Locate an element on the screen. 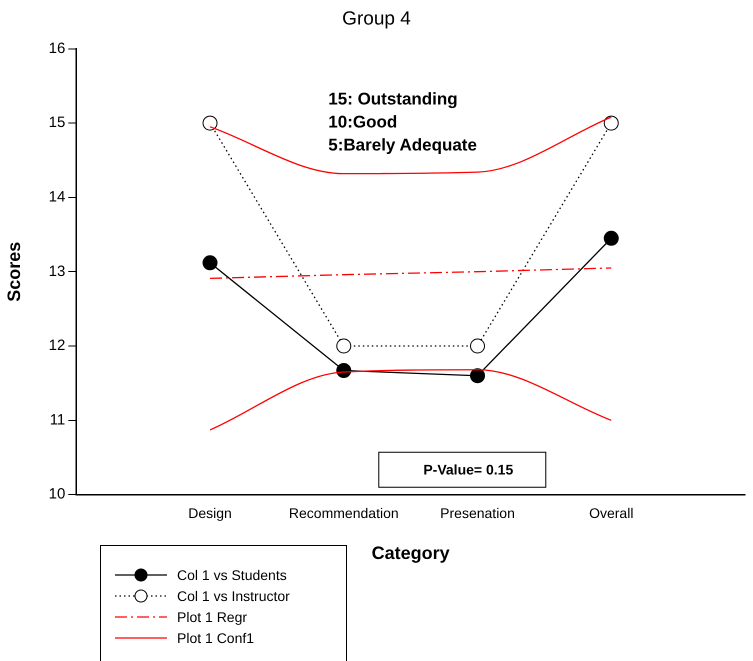  x-tick-label: Design is located at coordinates (210, 512).